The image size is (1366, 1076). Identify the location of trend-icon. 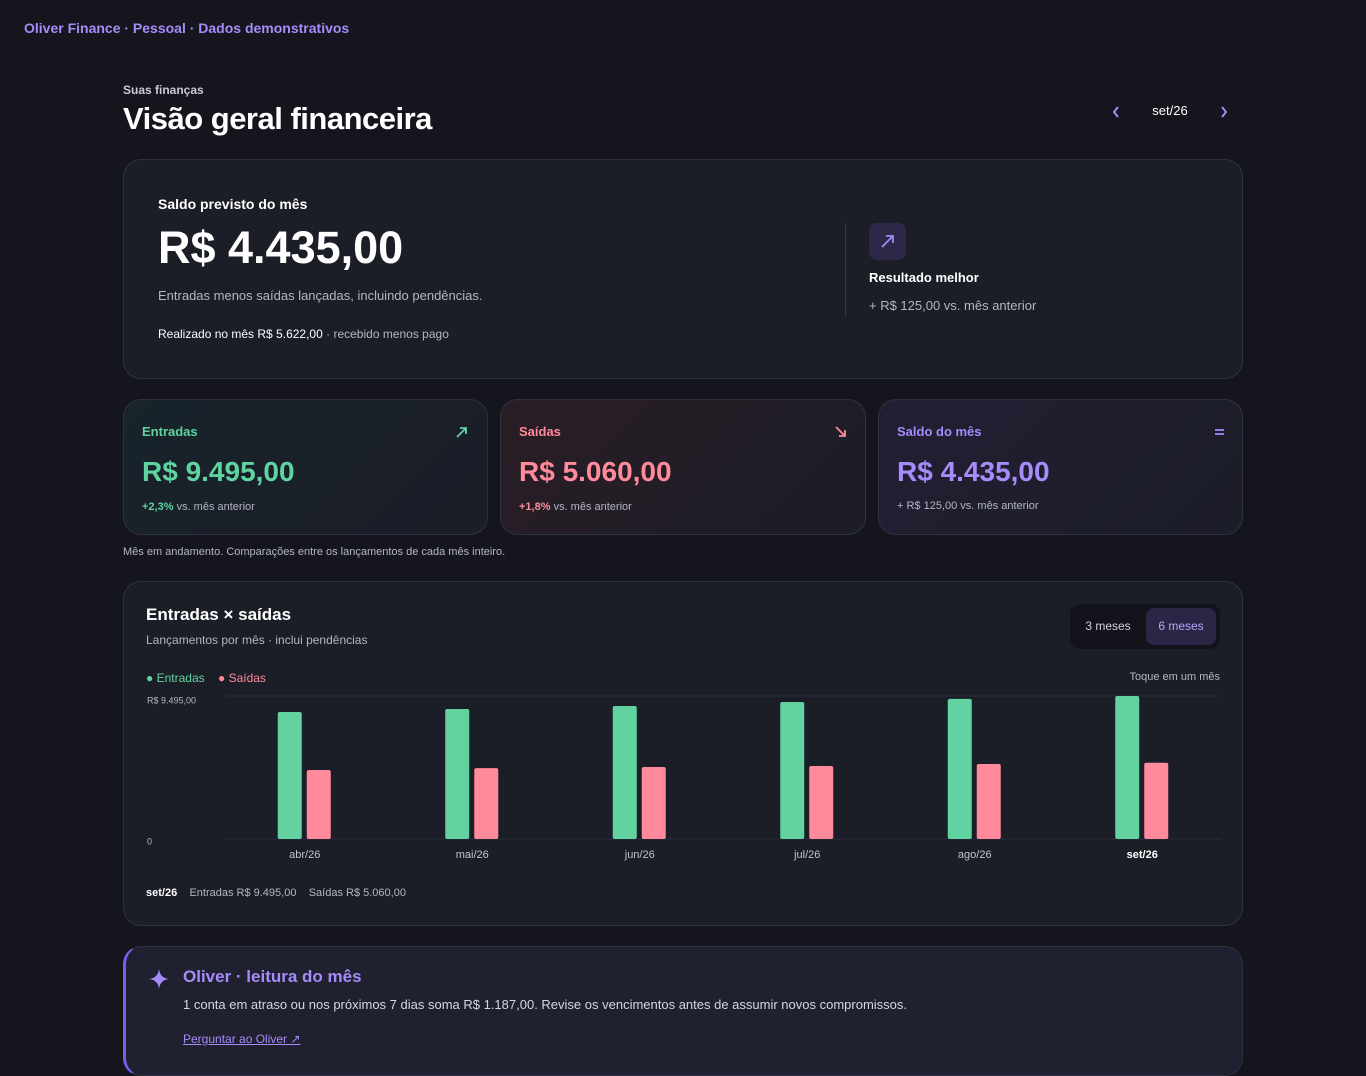
(887, 241).